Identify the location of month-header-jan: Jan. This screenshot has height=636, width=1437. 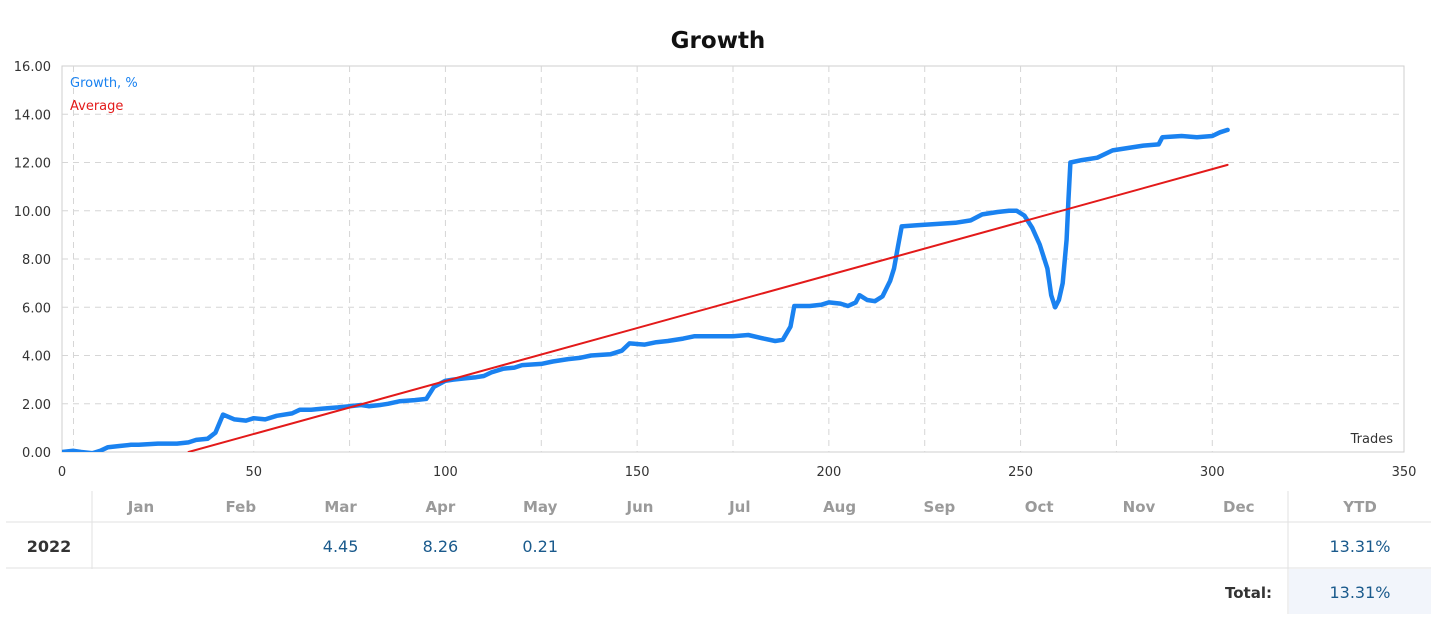
(140, 507).